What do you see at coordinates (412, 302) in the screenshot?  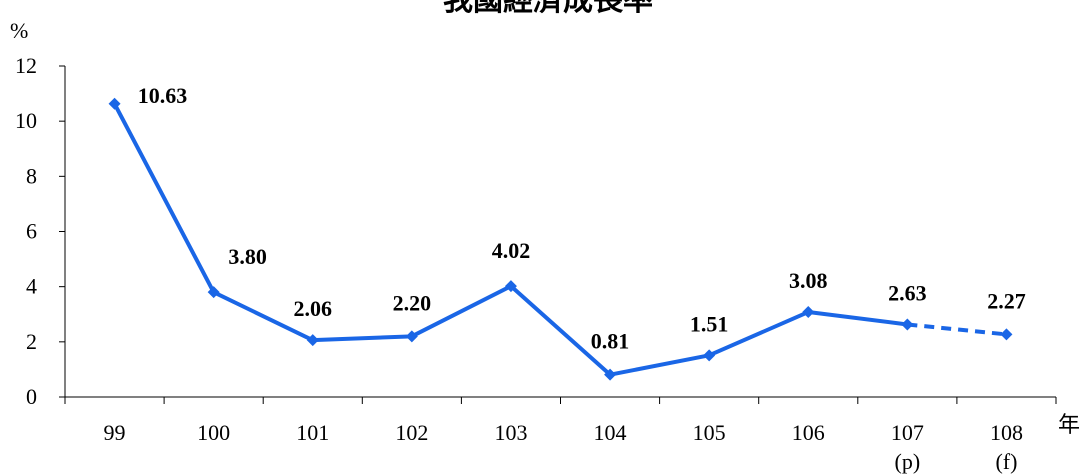 I see `data-label: 2.20` at bounding box center [412, 302].